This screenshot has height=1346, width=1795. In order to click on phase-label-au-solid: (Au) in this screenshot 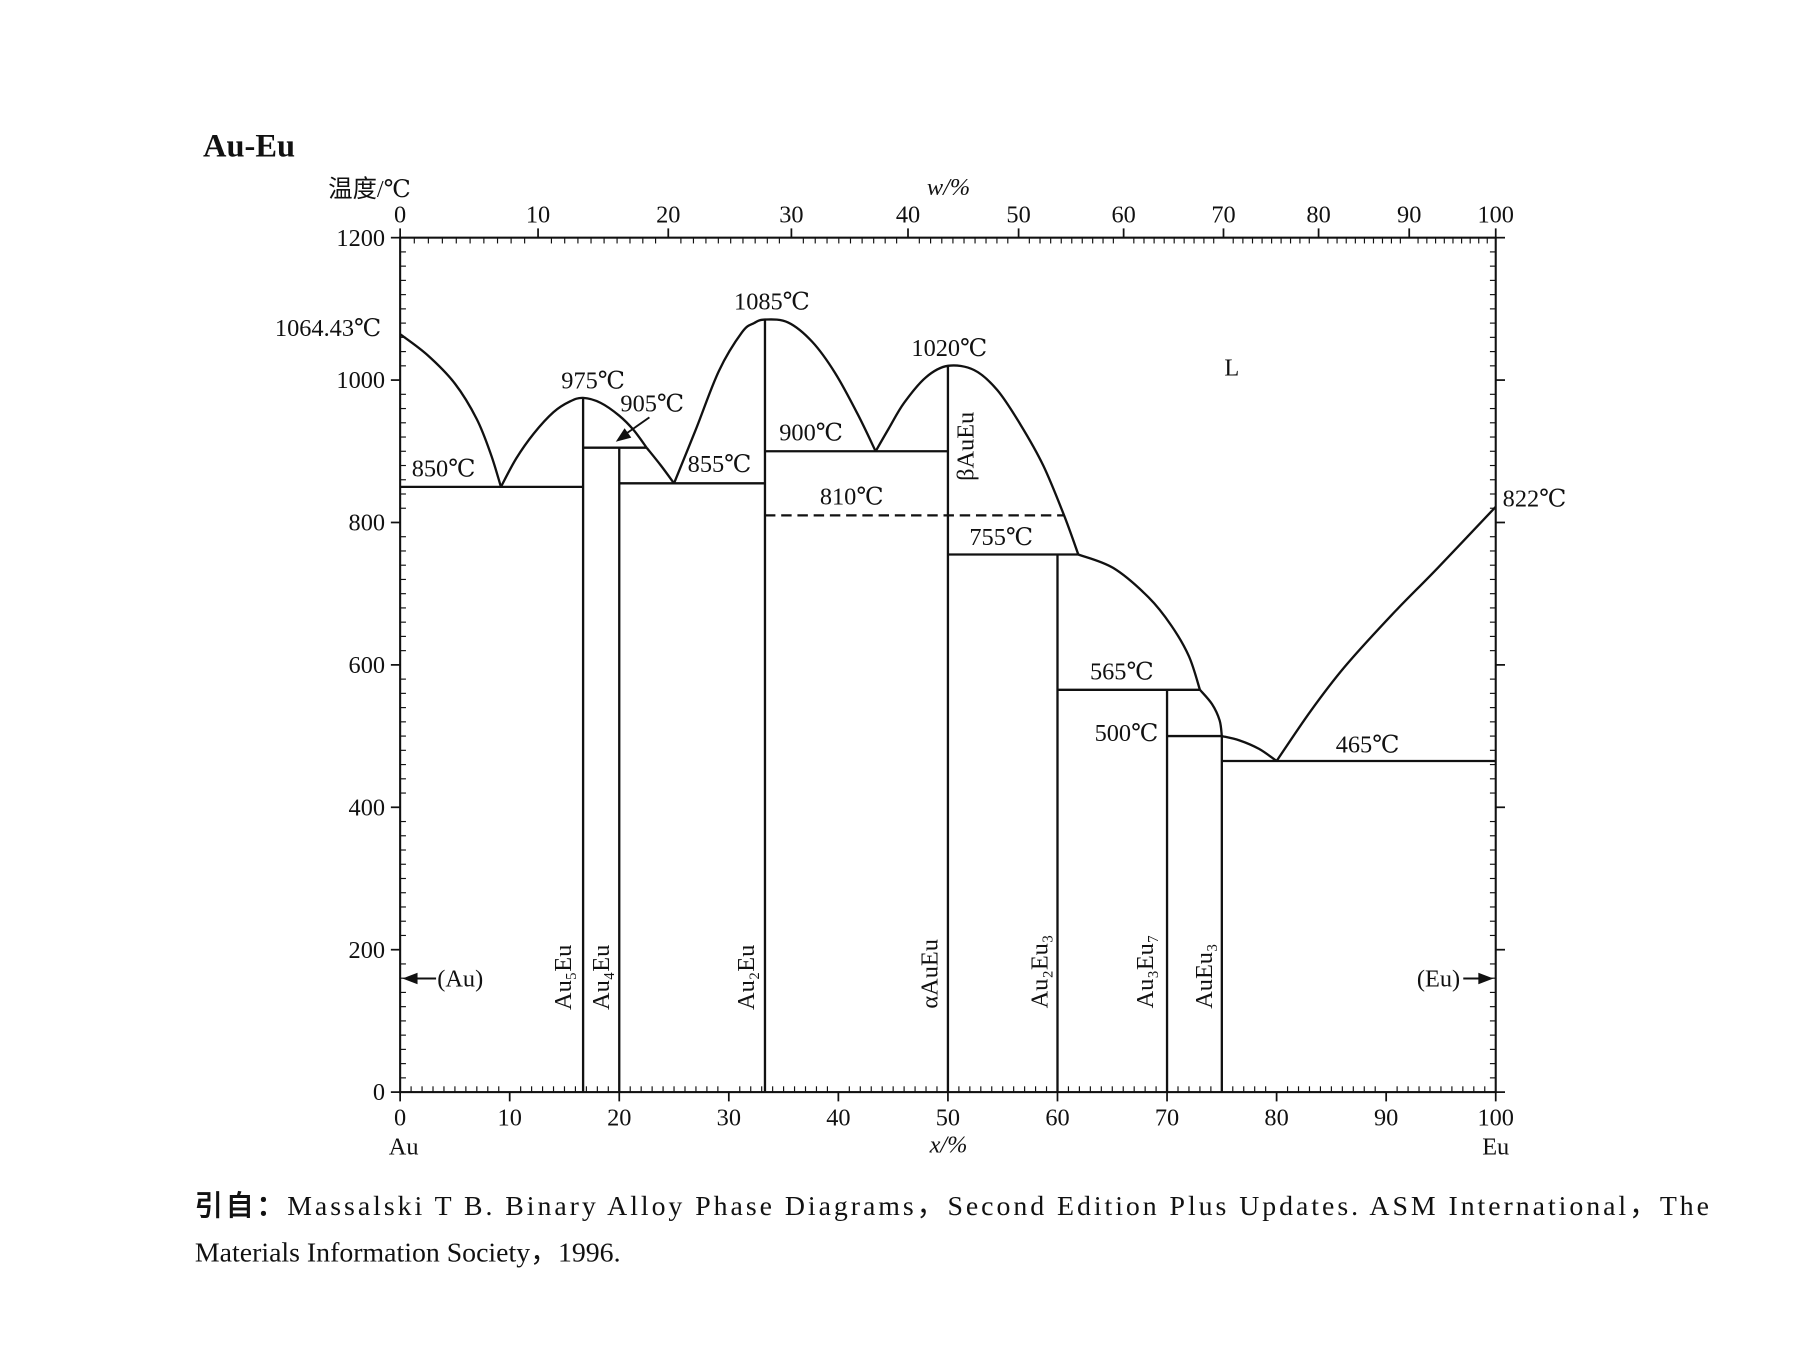, I will do `click(460, 979)`.